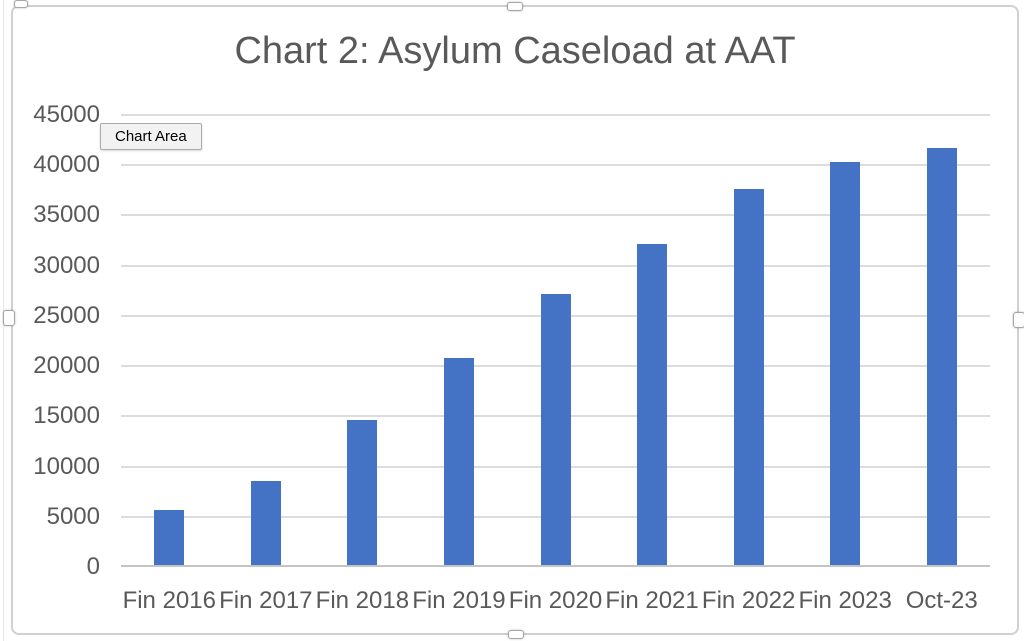  What do you see at coordinates (169, 600) in the screenshot?
I see `x-axis-category-label: Fin 2016` at bounding box center [169, 600].